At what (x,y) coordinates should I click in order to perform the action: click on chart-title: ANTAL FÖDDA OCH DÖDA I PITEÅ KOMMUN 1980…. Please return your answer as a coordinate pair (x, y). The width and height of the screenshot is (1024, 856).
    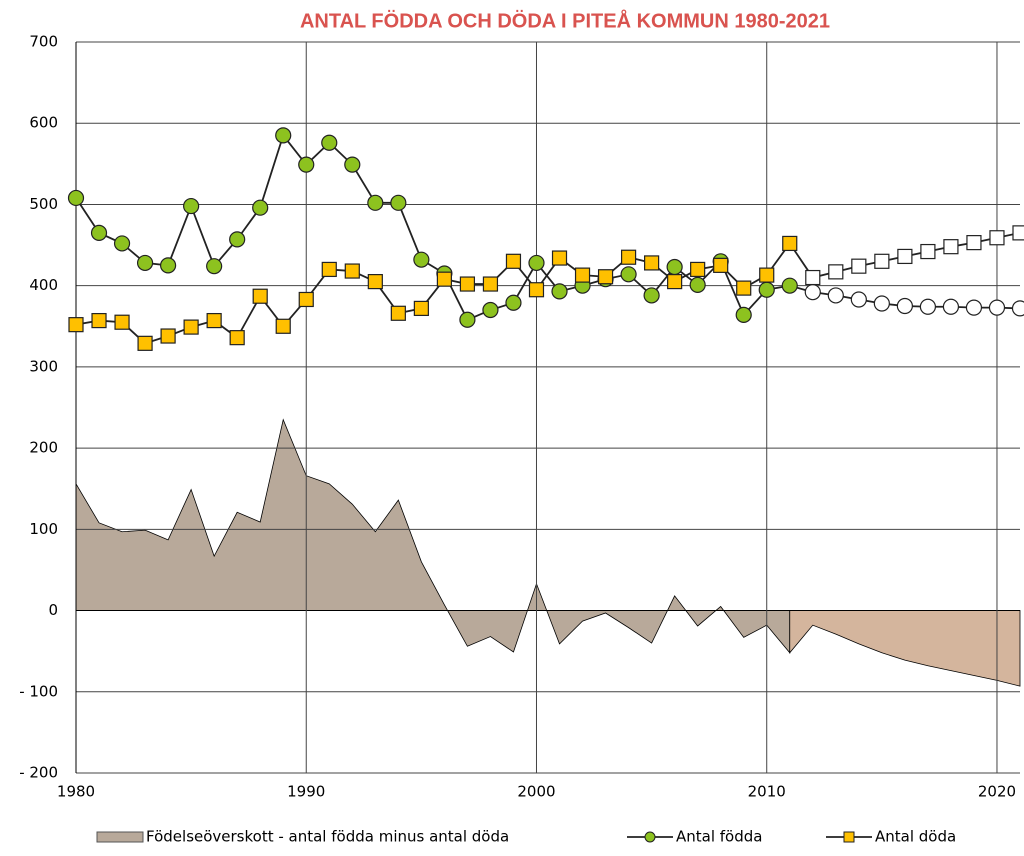
    Looking at the image, I should click on (565, 20).